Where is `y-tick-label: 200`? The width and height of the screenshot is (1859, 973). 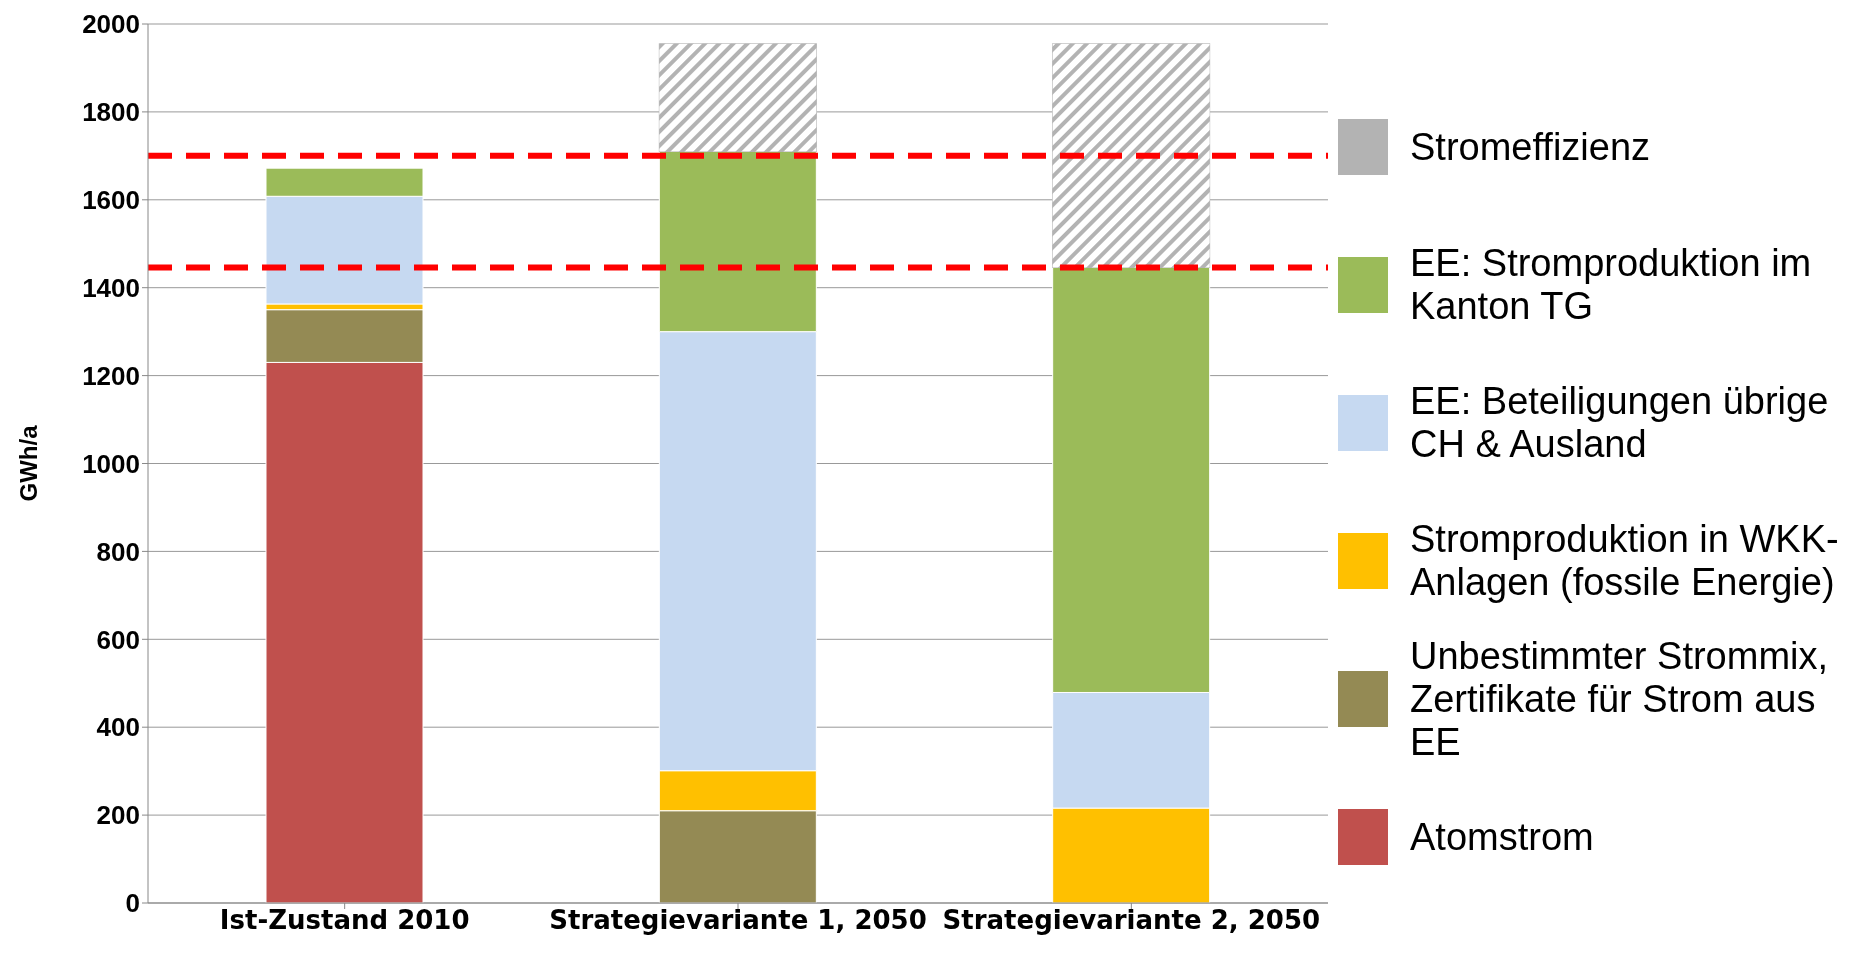 y-tick-label: 200 is located at coordinates (118, 815).